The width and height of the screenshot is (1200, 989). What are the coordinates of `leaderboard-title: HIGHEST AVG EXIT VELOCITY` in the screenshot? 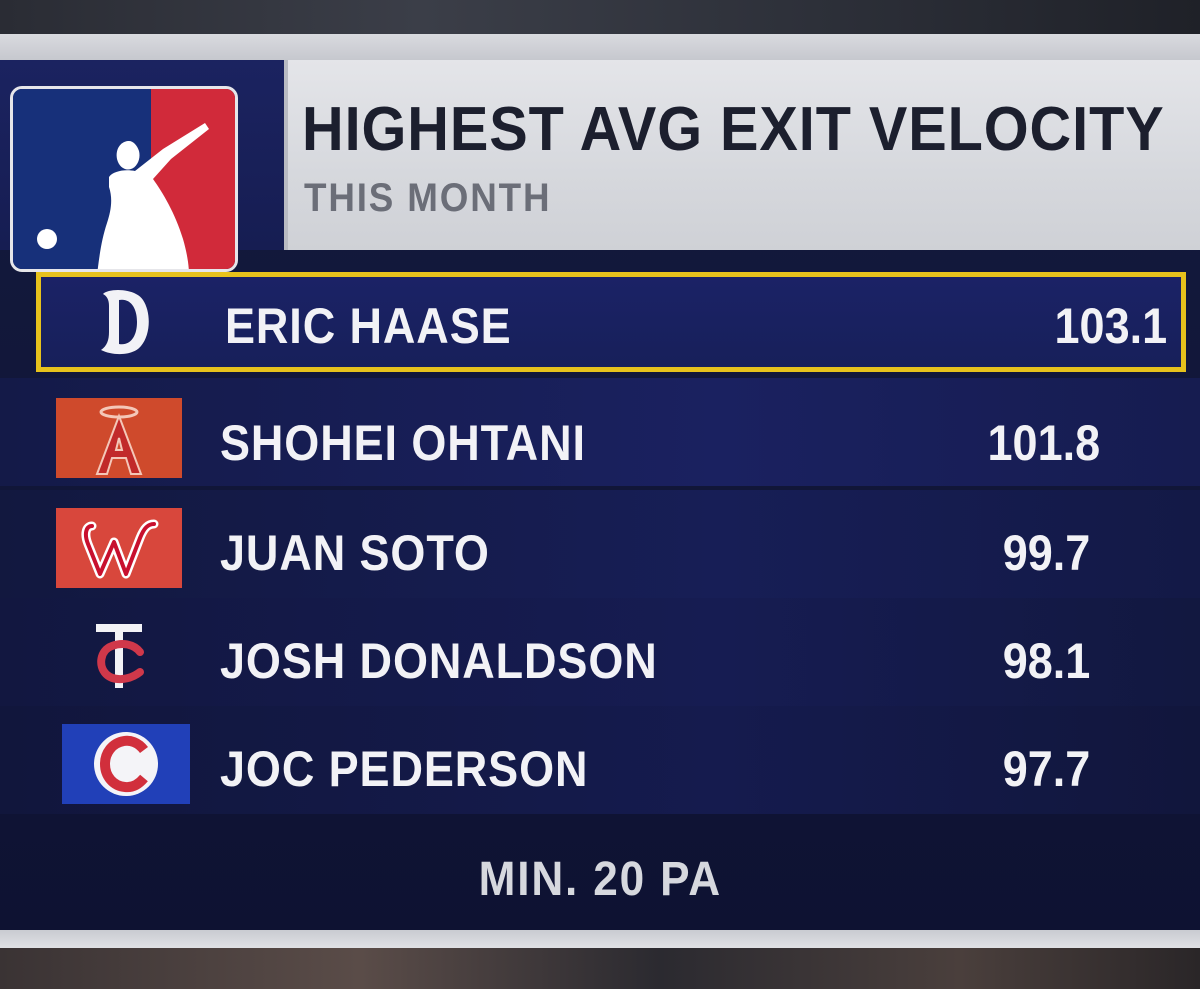 It's located at (733, 129).